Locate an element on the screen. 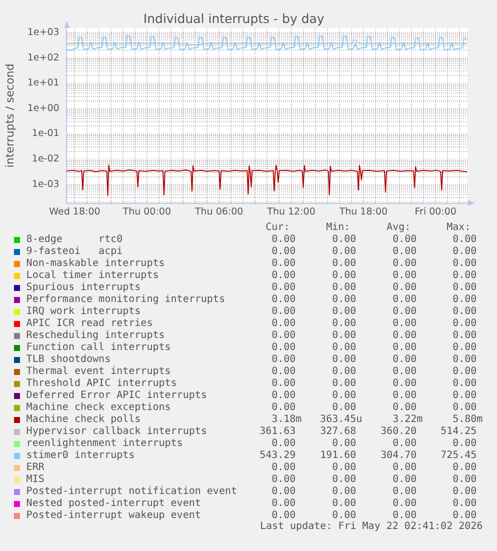 This screenshot has width=497, height=551. legend-label: reenlightenment interrupts is located at coordinates (104, 443).